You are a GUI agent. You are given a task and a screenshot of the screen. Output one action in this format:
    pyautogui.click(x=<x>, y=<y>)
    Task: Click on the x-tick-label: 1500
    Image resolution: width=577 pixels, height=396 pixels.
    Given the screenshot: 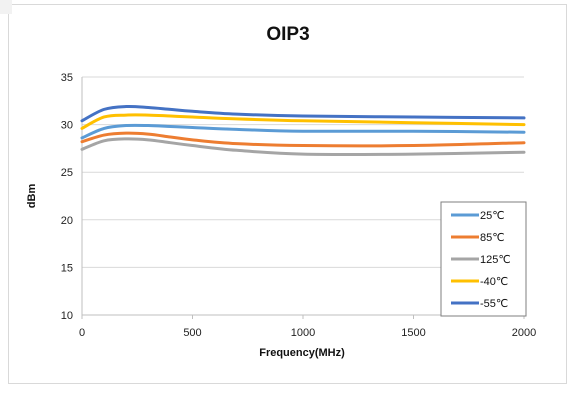 What is the action you would take?
    pyautogui.click(x=413, y=333)
    